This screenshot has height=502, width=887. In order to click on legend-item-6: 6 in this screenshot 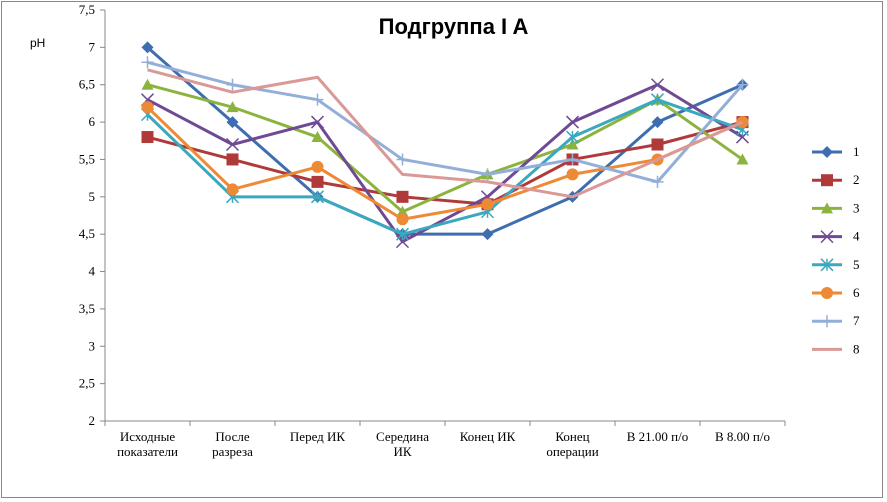, I will do `click(836, 292)`.